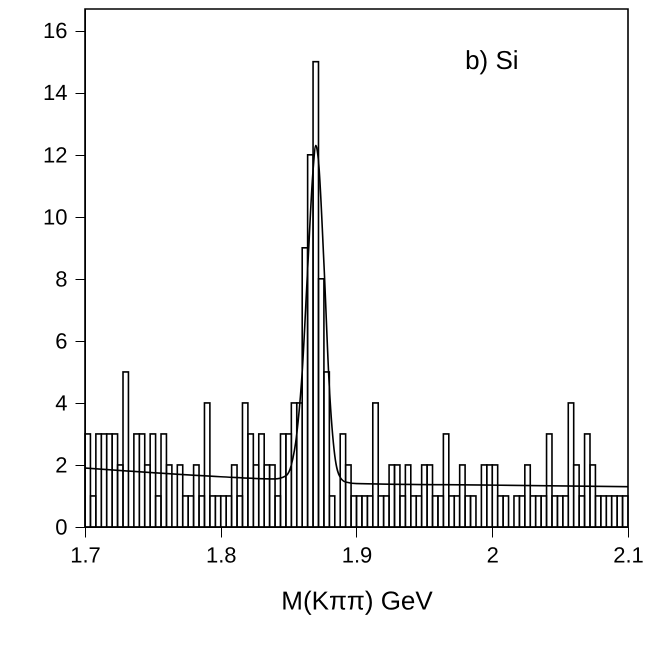  Describe the element at coordinates (221, 555) in the screenshot. I see `x-tick-label: 1.8` at that location.